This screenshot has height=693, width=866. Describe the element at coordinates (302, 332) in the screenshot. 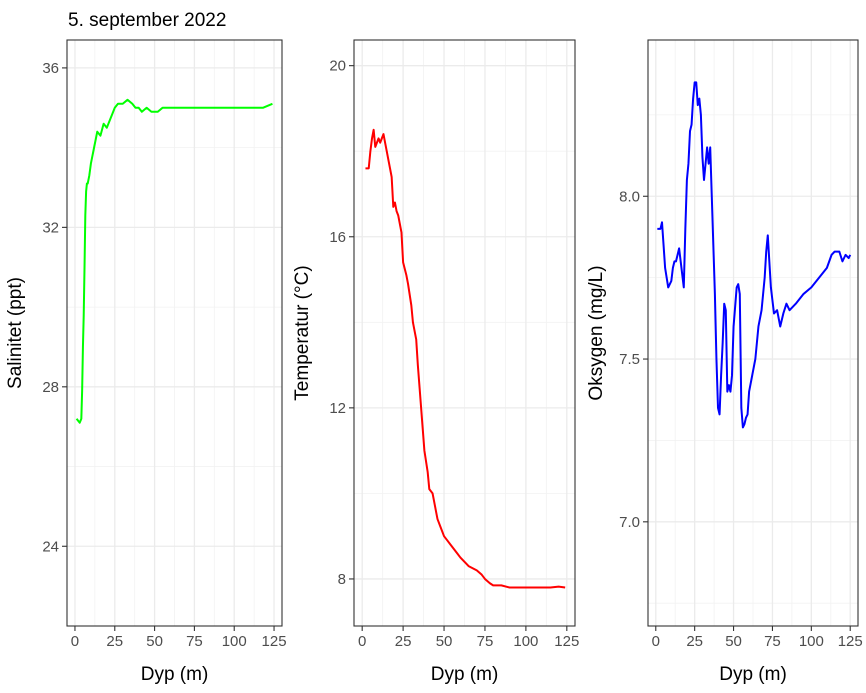

I see `y-axis-label: Temperatur (°C)` at that location.